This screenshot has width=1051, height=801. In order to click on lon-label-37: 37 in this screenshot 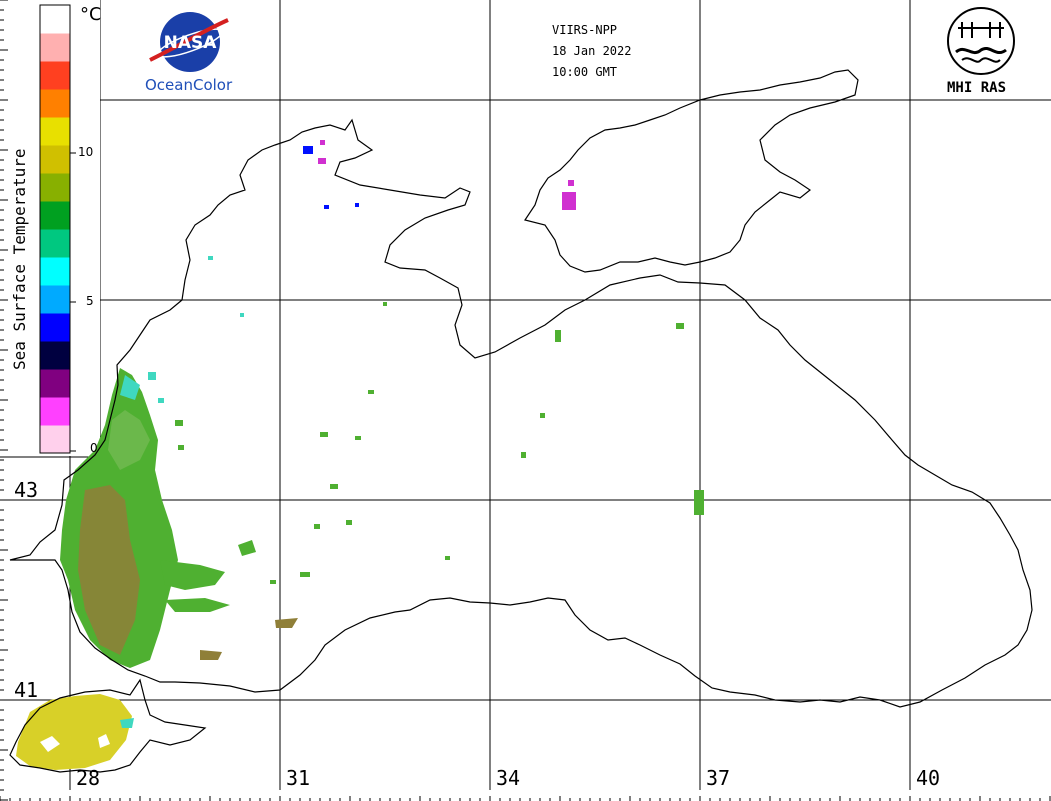, I will do `click(718, 778)`.